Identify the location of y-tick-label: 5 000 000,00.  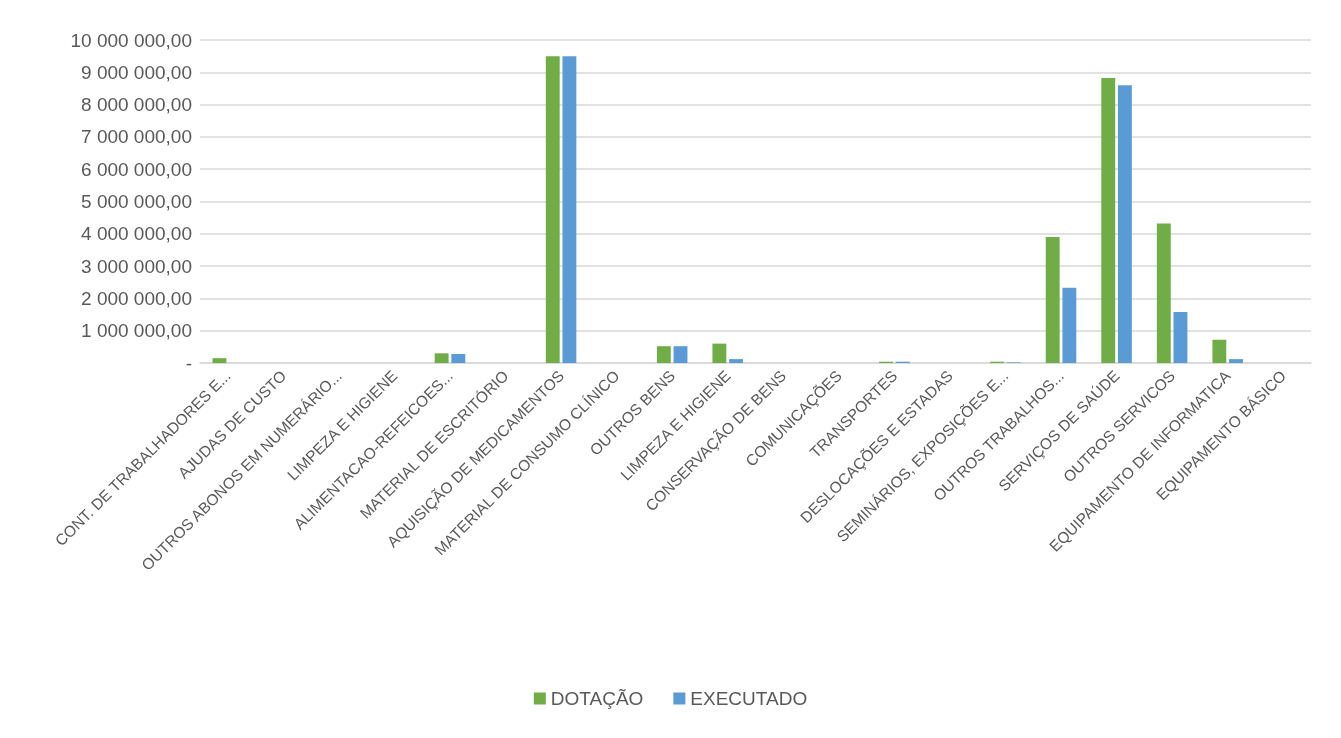
(136, 201).